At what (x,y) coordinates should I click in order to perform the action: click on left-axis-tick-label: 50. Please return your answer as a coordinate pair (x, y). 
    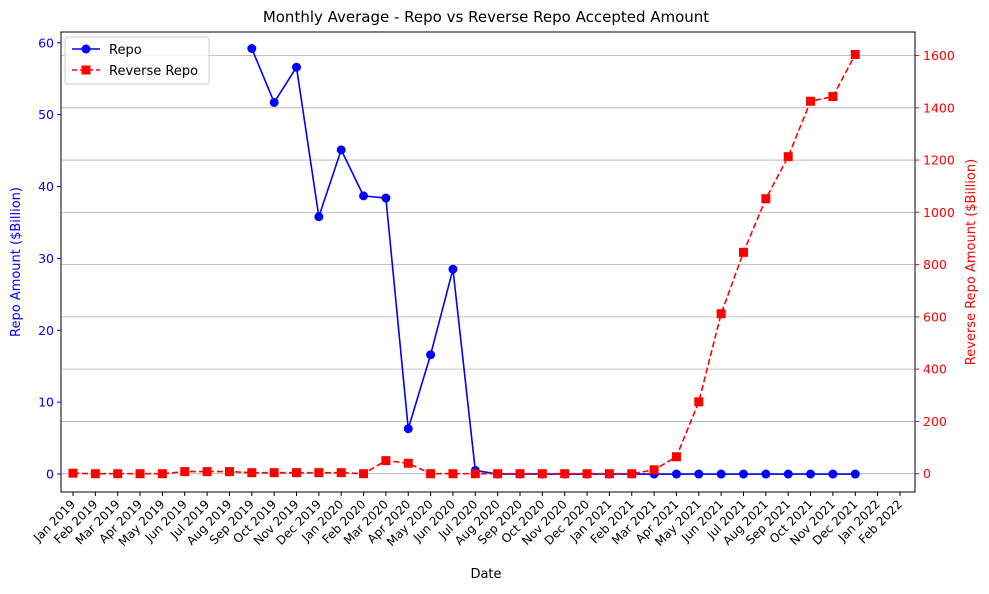
    Looking at the image, I should click on (46, 114).